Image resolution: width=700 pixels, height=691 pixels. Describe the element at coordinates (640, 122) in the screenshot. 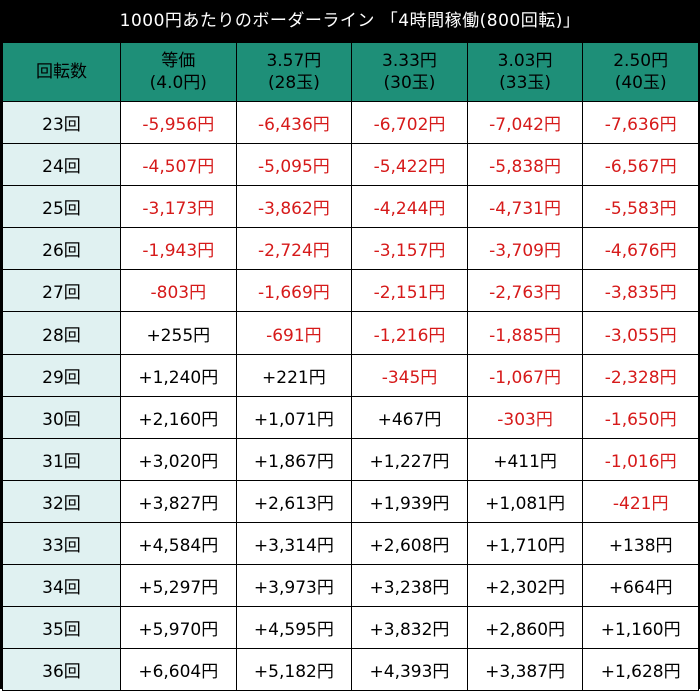

I see `table-cell: -7,636円` at that location.